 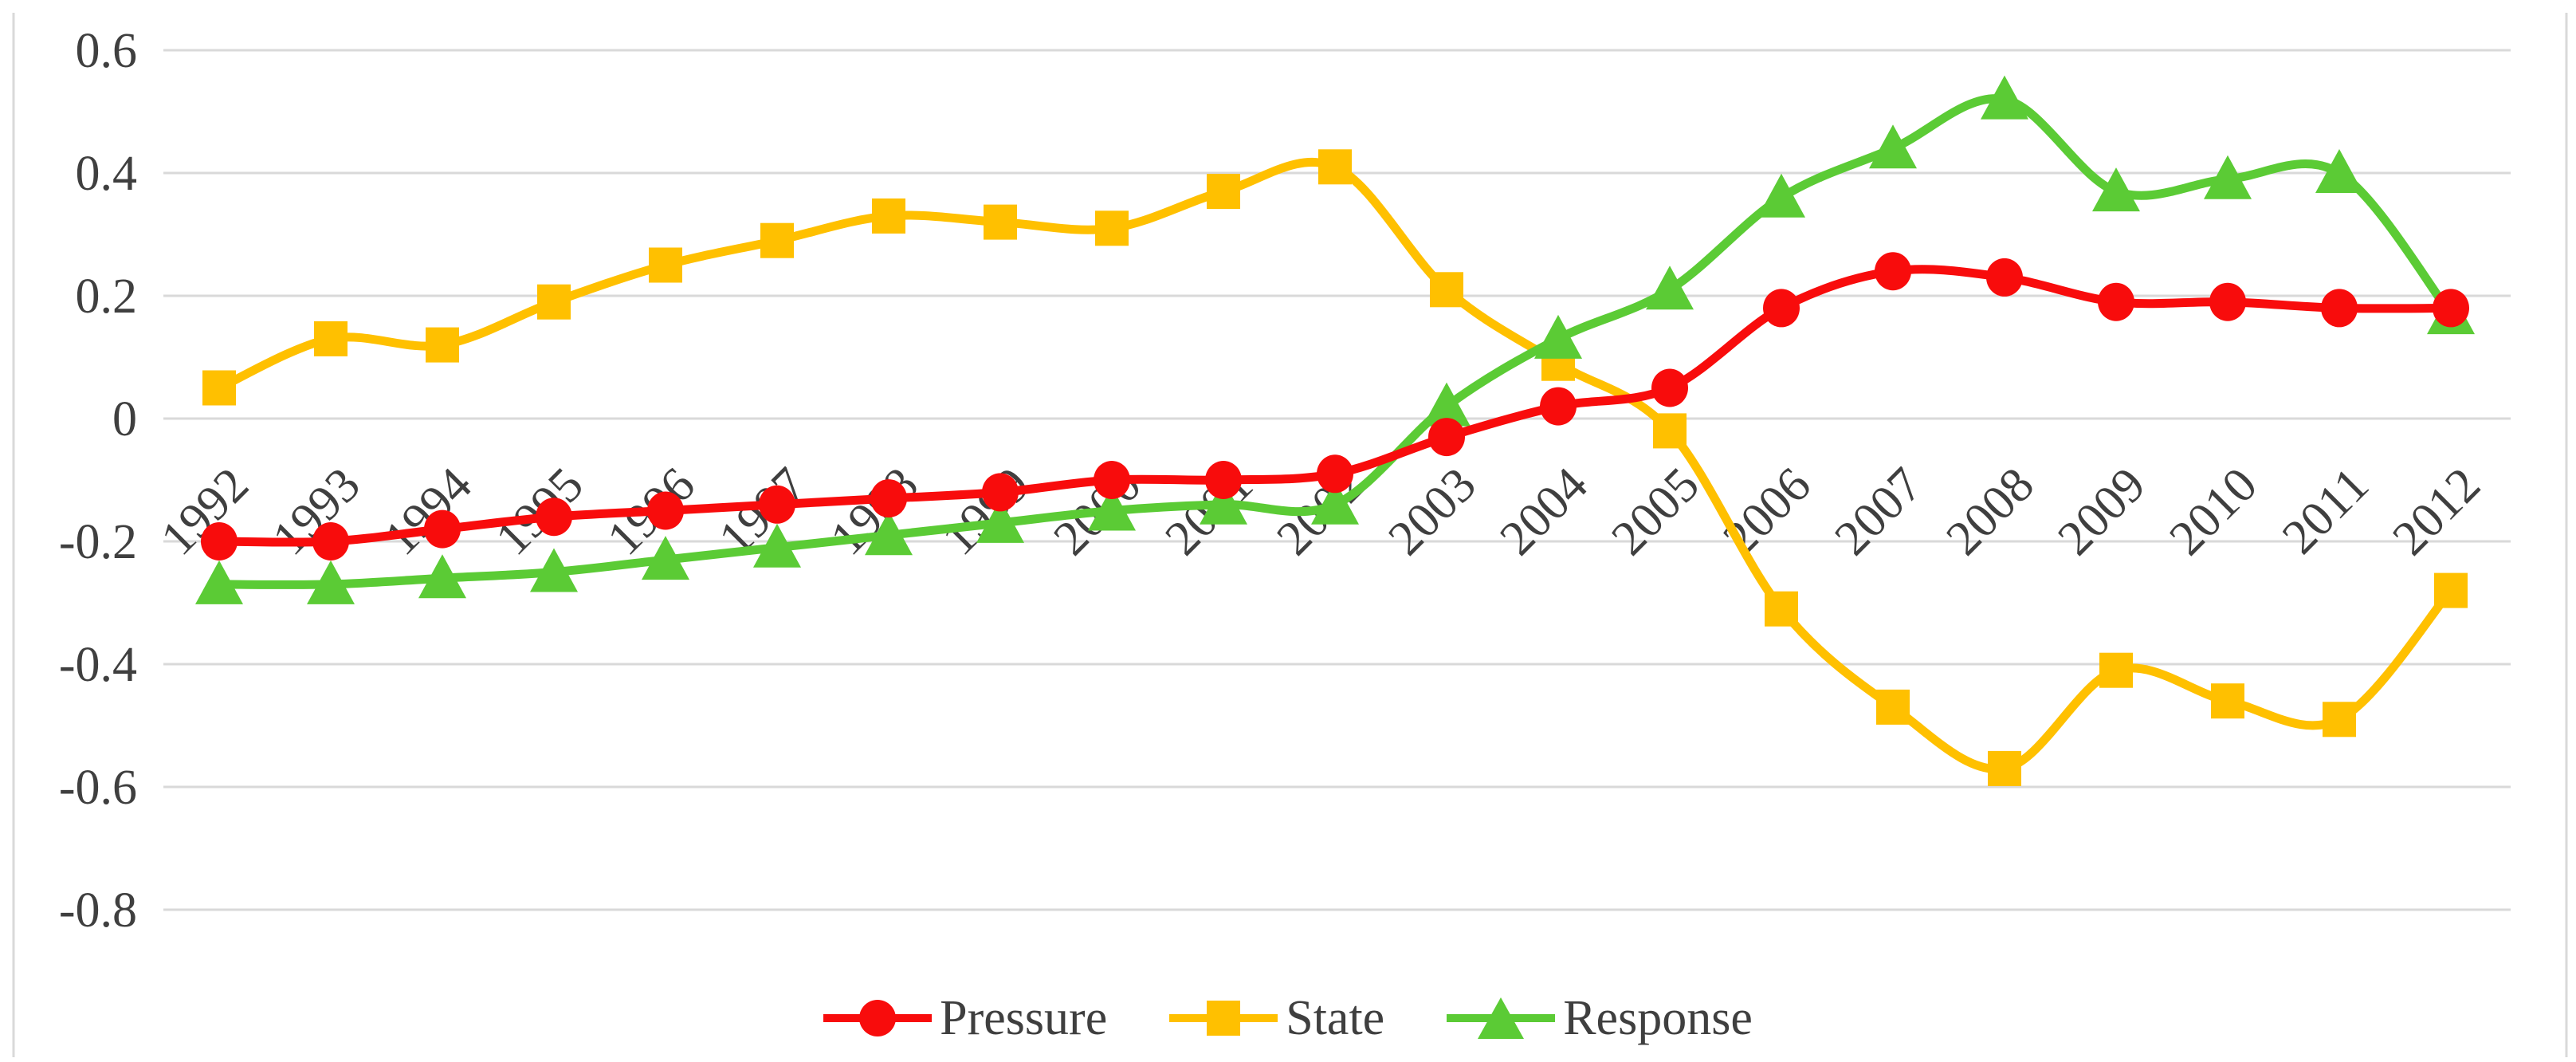 What do you see at coordinates (1990, 512) in the screenshot?
I see `x-year-label: 2008` at bounding box center [1990, 512].